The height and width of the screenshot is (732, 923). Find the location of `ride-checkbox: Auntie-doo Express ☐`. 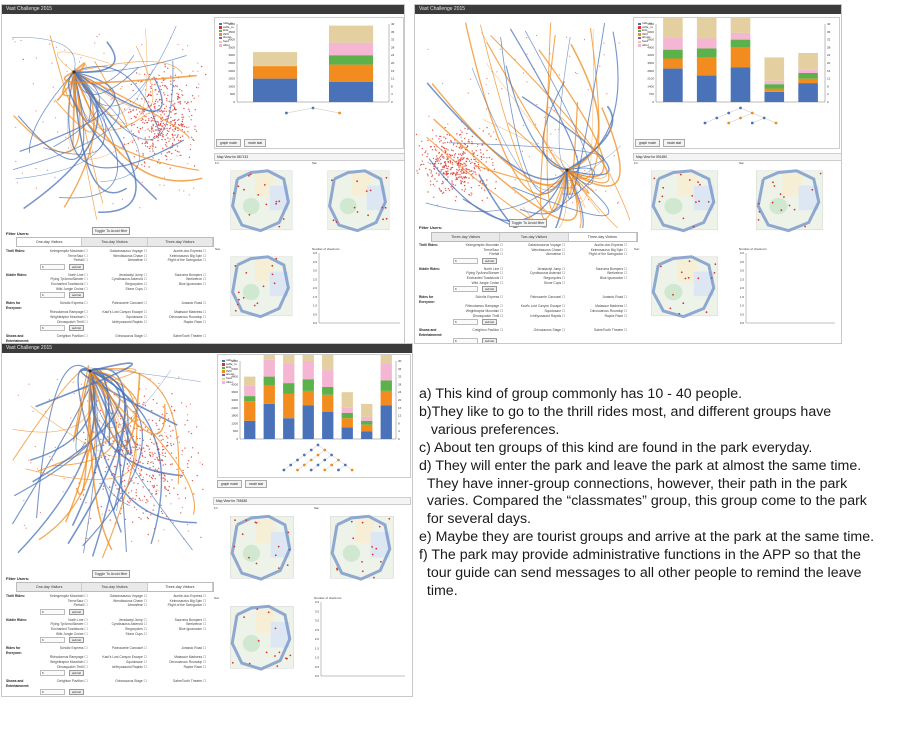

ride-checkbox: Auntie-doo Express ☐ is located at coordinates (189, 596).